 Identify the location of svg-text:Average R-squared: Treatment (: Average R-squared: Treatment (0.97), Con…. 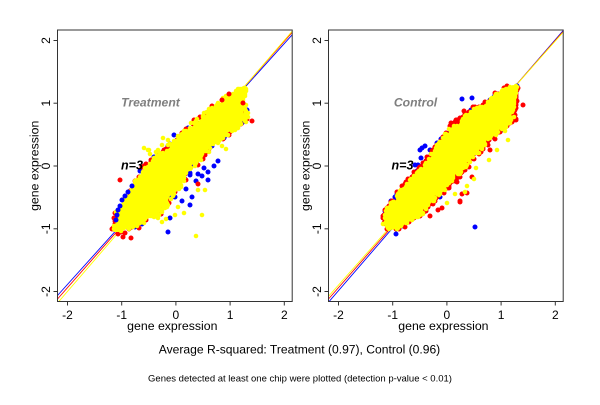
(299, 350).